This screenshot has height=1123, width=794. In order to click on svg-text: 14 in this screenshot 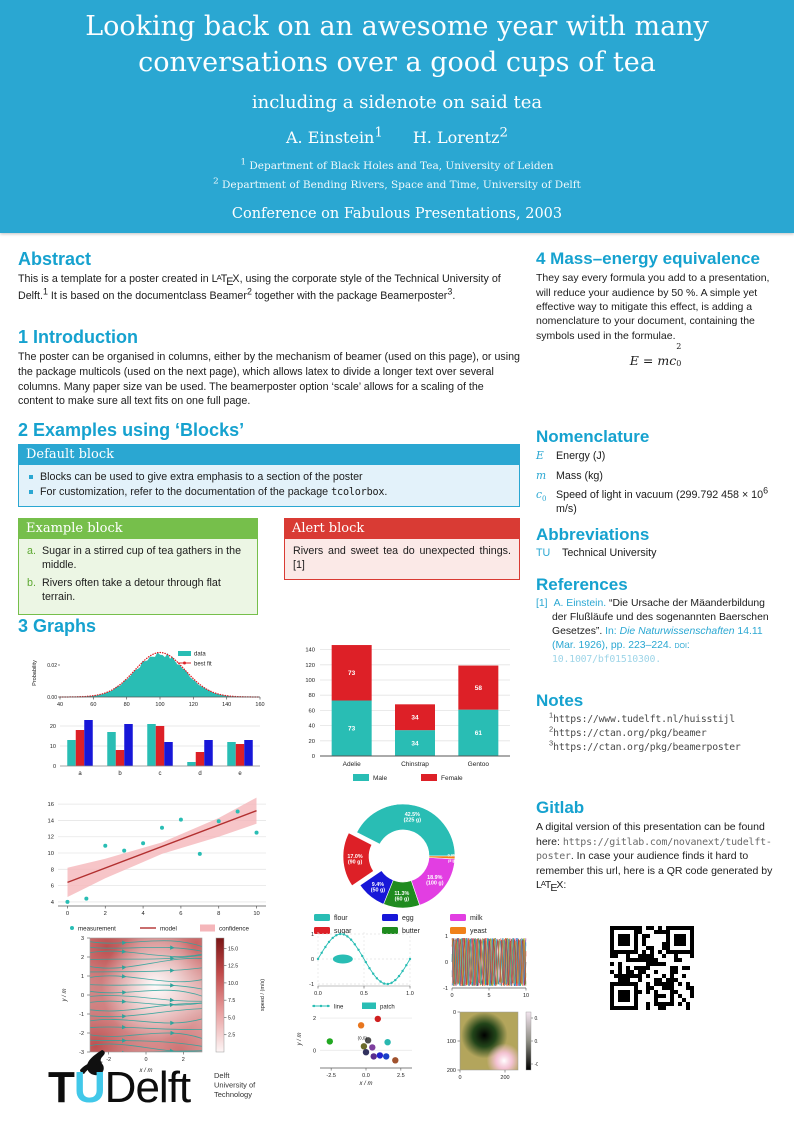, I will do `click(51, 821)`.